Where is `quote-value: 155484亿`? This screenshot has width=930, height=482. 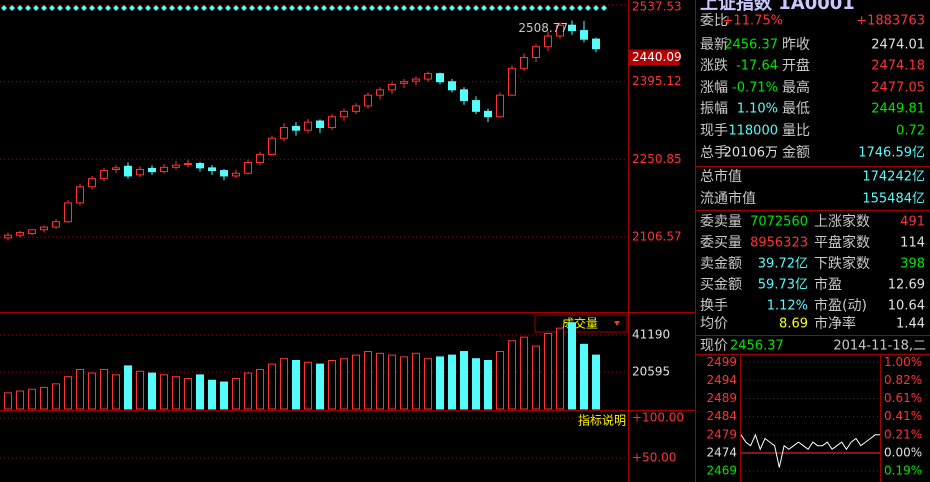 quote-value: 155484亿 is located at coordinates (893, 199).